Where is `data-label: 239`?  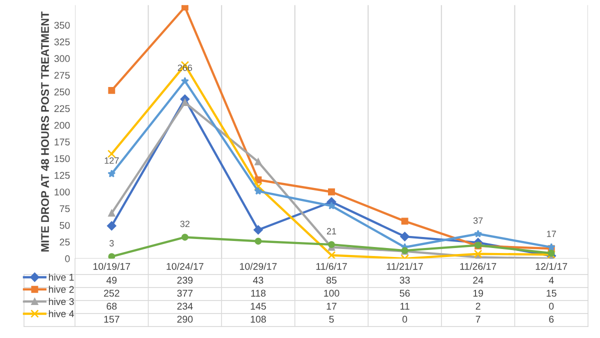
data-label: 239 is located at coordinates (185, 280).